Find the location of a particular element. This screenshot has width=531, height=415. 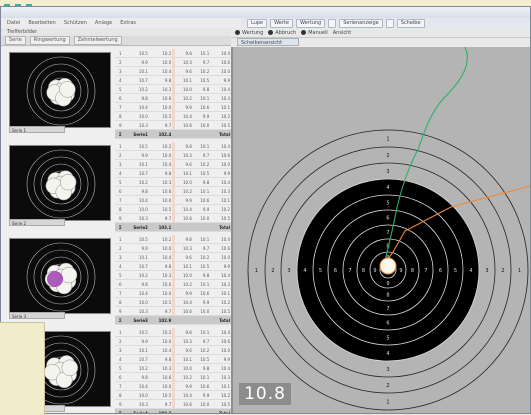

table-row: 2 9.9 10.0 10.3 9.7 10.6 is located at coordinates (173, 341).